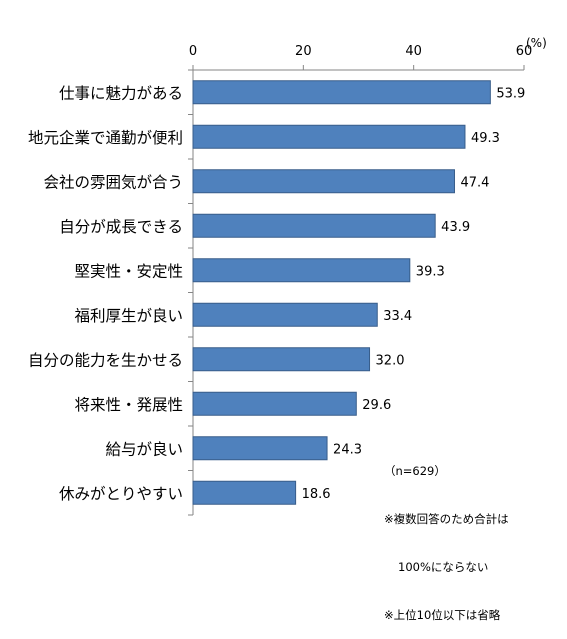 Image resolution: width=567 pixels, height=639 pixels. I want to click on sample-size-note: （n=629）, so click(415, 471).